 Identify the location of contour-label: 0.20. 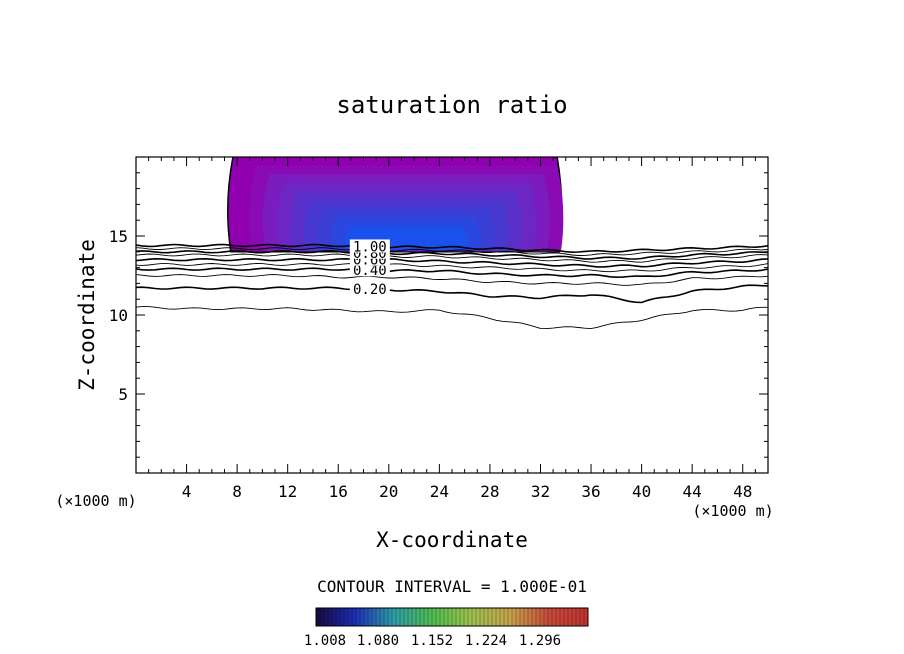
(370, 290).